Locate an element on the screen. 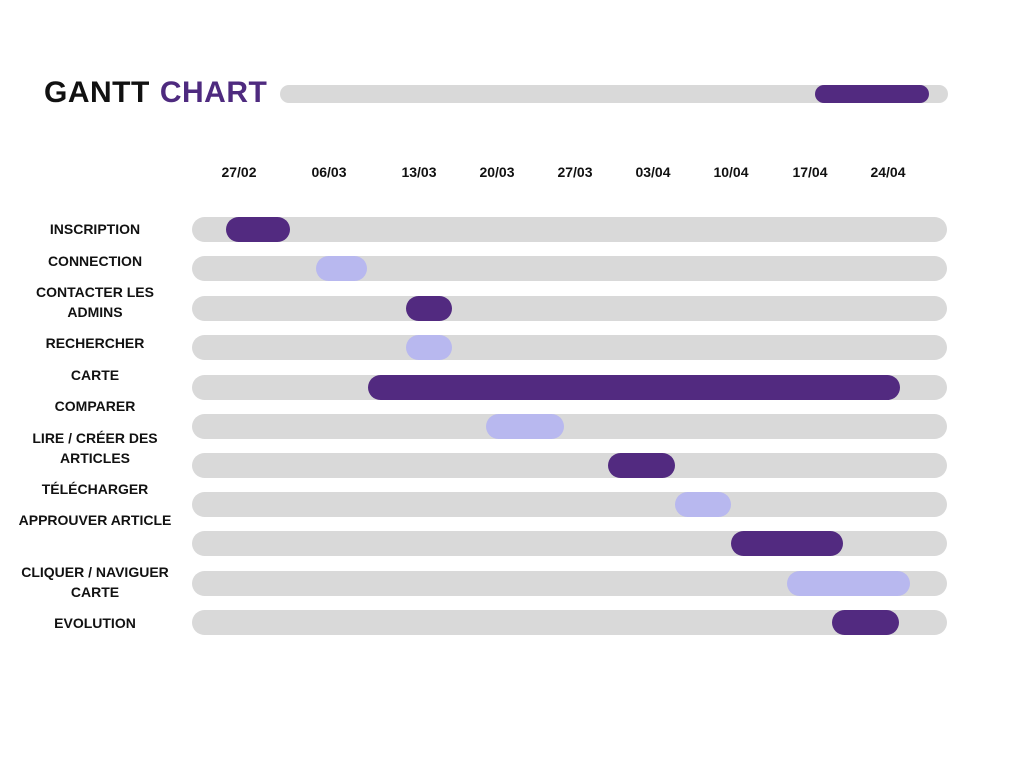  title-word-gantt: GANTT is located at coordinates (97, 92).